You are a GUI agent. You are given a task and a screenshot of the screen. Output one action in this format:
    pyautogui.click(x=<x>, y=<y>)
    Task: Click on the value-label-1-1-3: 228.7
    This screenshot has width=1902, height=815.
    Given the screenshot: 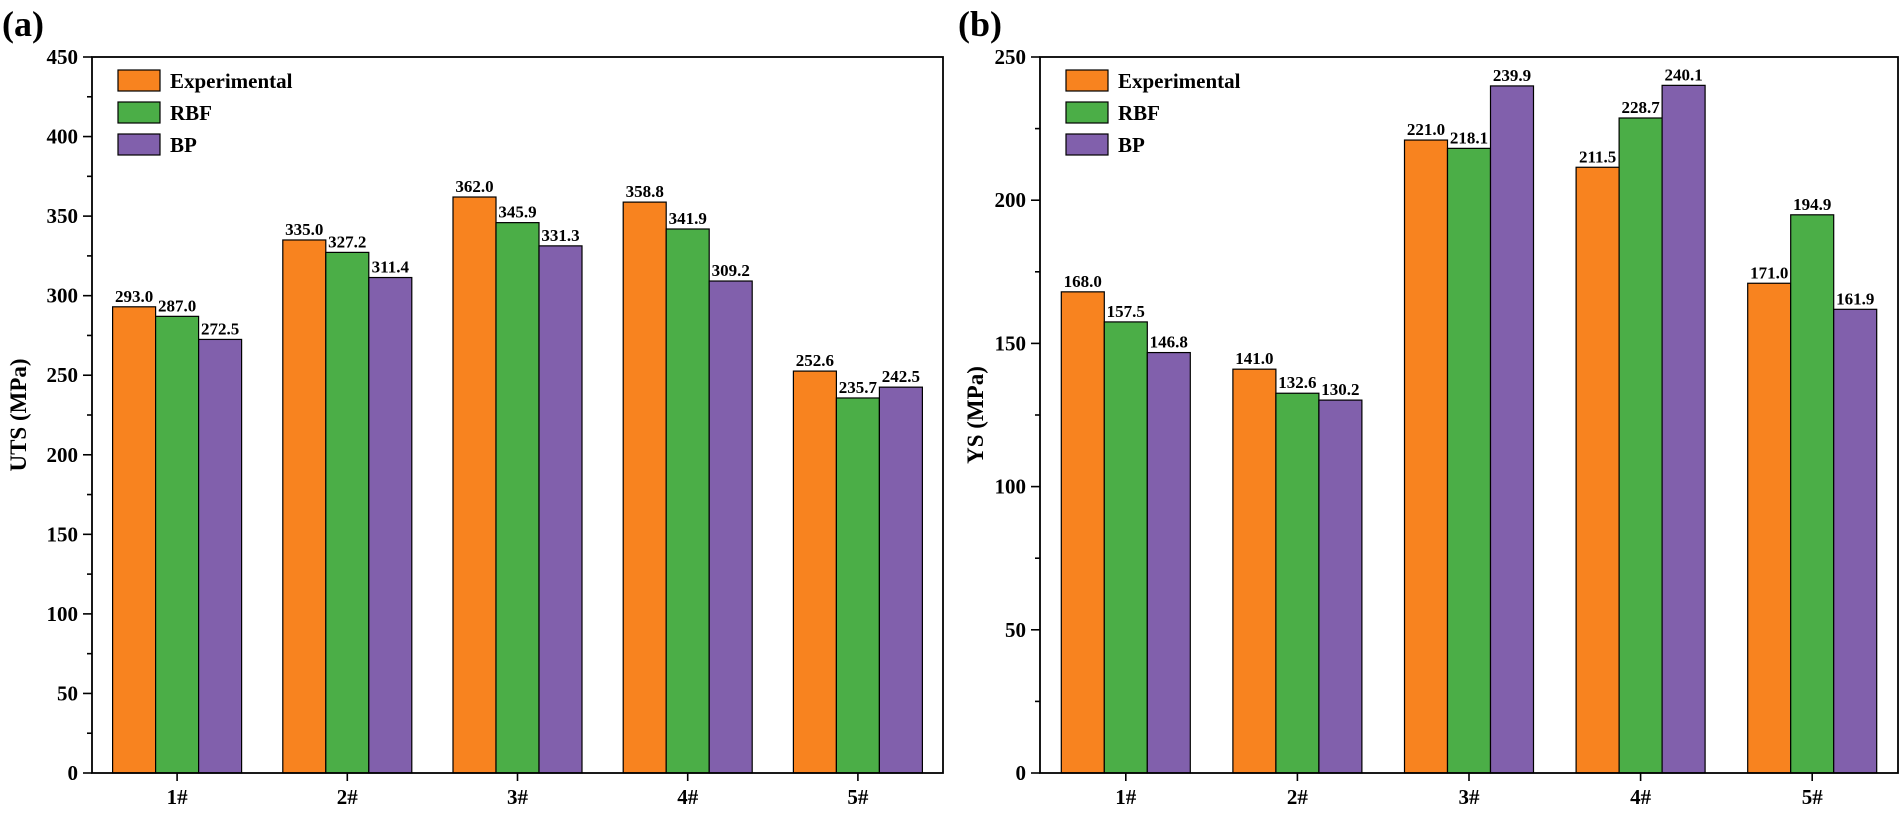 What is the action you would take?
    pyautogui.click(x=1640, y=107)
    